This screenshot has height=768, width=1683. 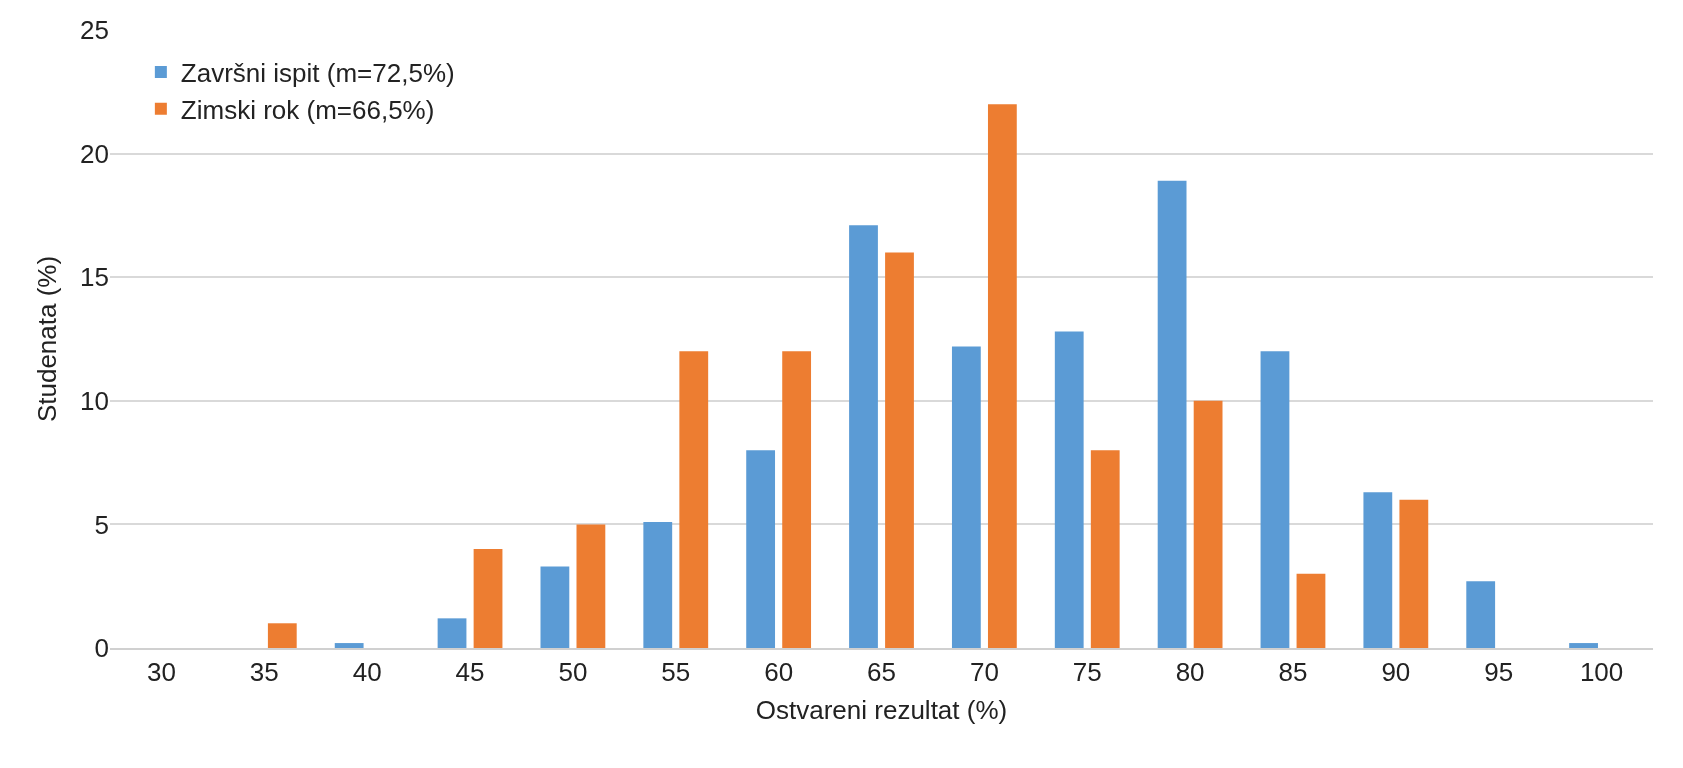 What do you see at coordinates (676, 672) in the screenshot?
I see `x-tick-label: 55` at bounding box center [676, 672].